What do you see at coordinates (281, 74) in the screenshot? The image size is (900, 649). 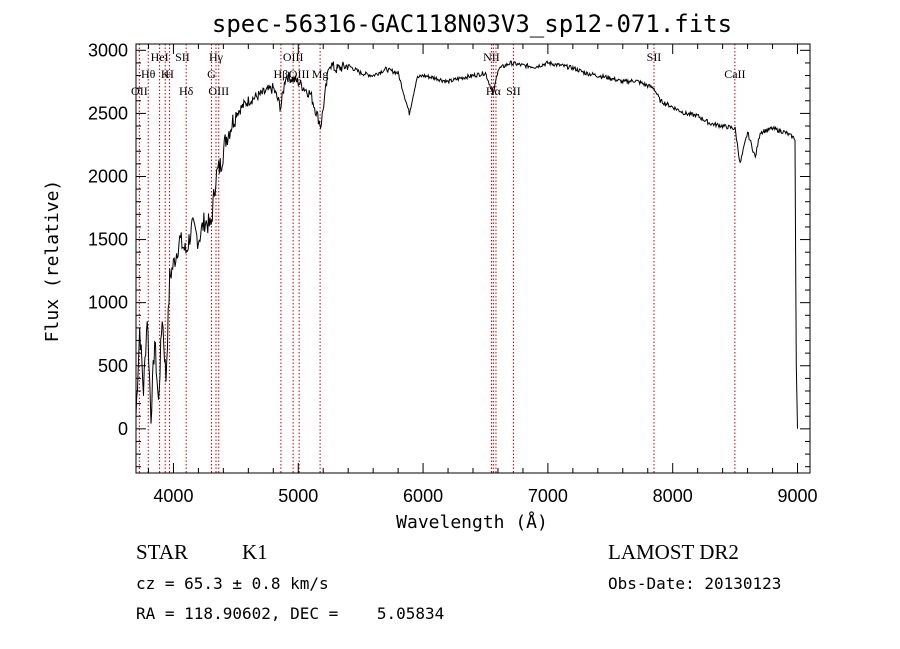 I see `line-label: Hβ` at bounding box center [281, 74].